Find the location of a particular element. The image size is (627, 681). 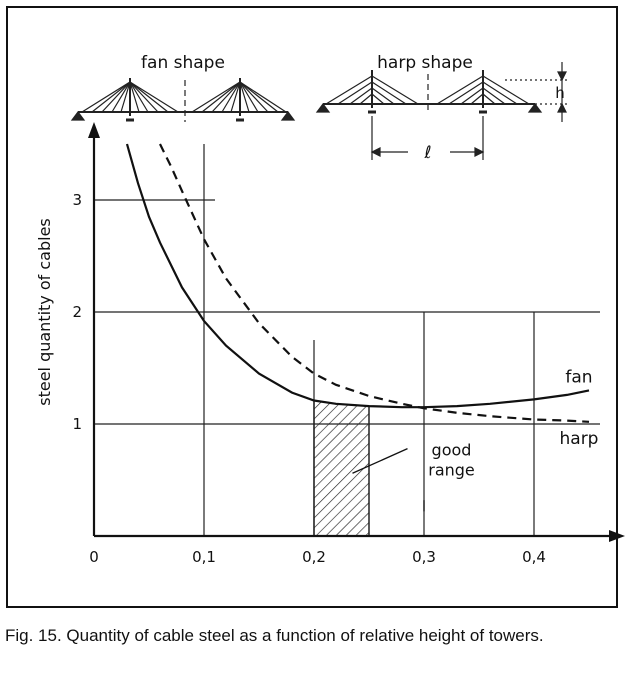

y-tick-label: 2 is located at coordinates (77, 312).